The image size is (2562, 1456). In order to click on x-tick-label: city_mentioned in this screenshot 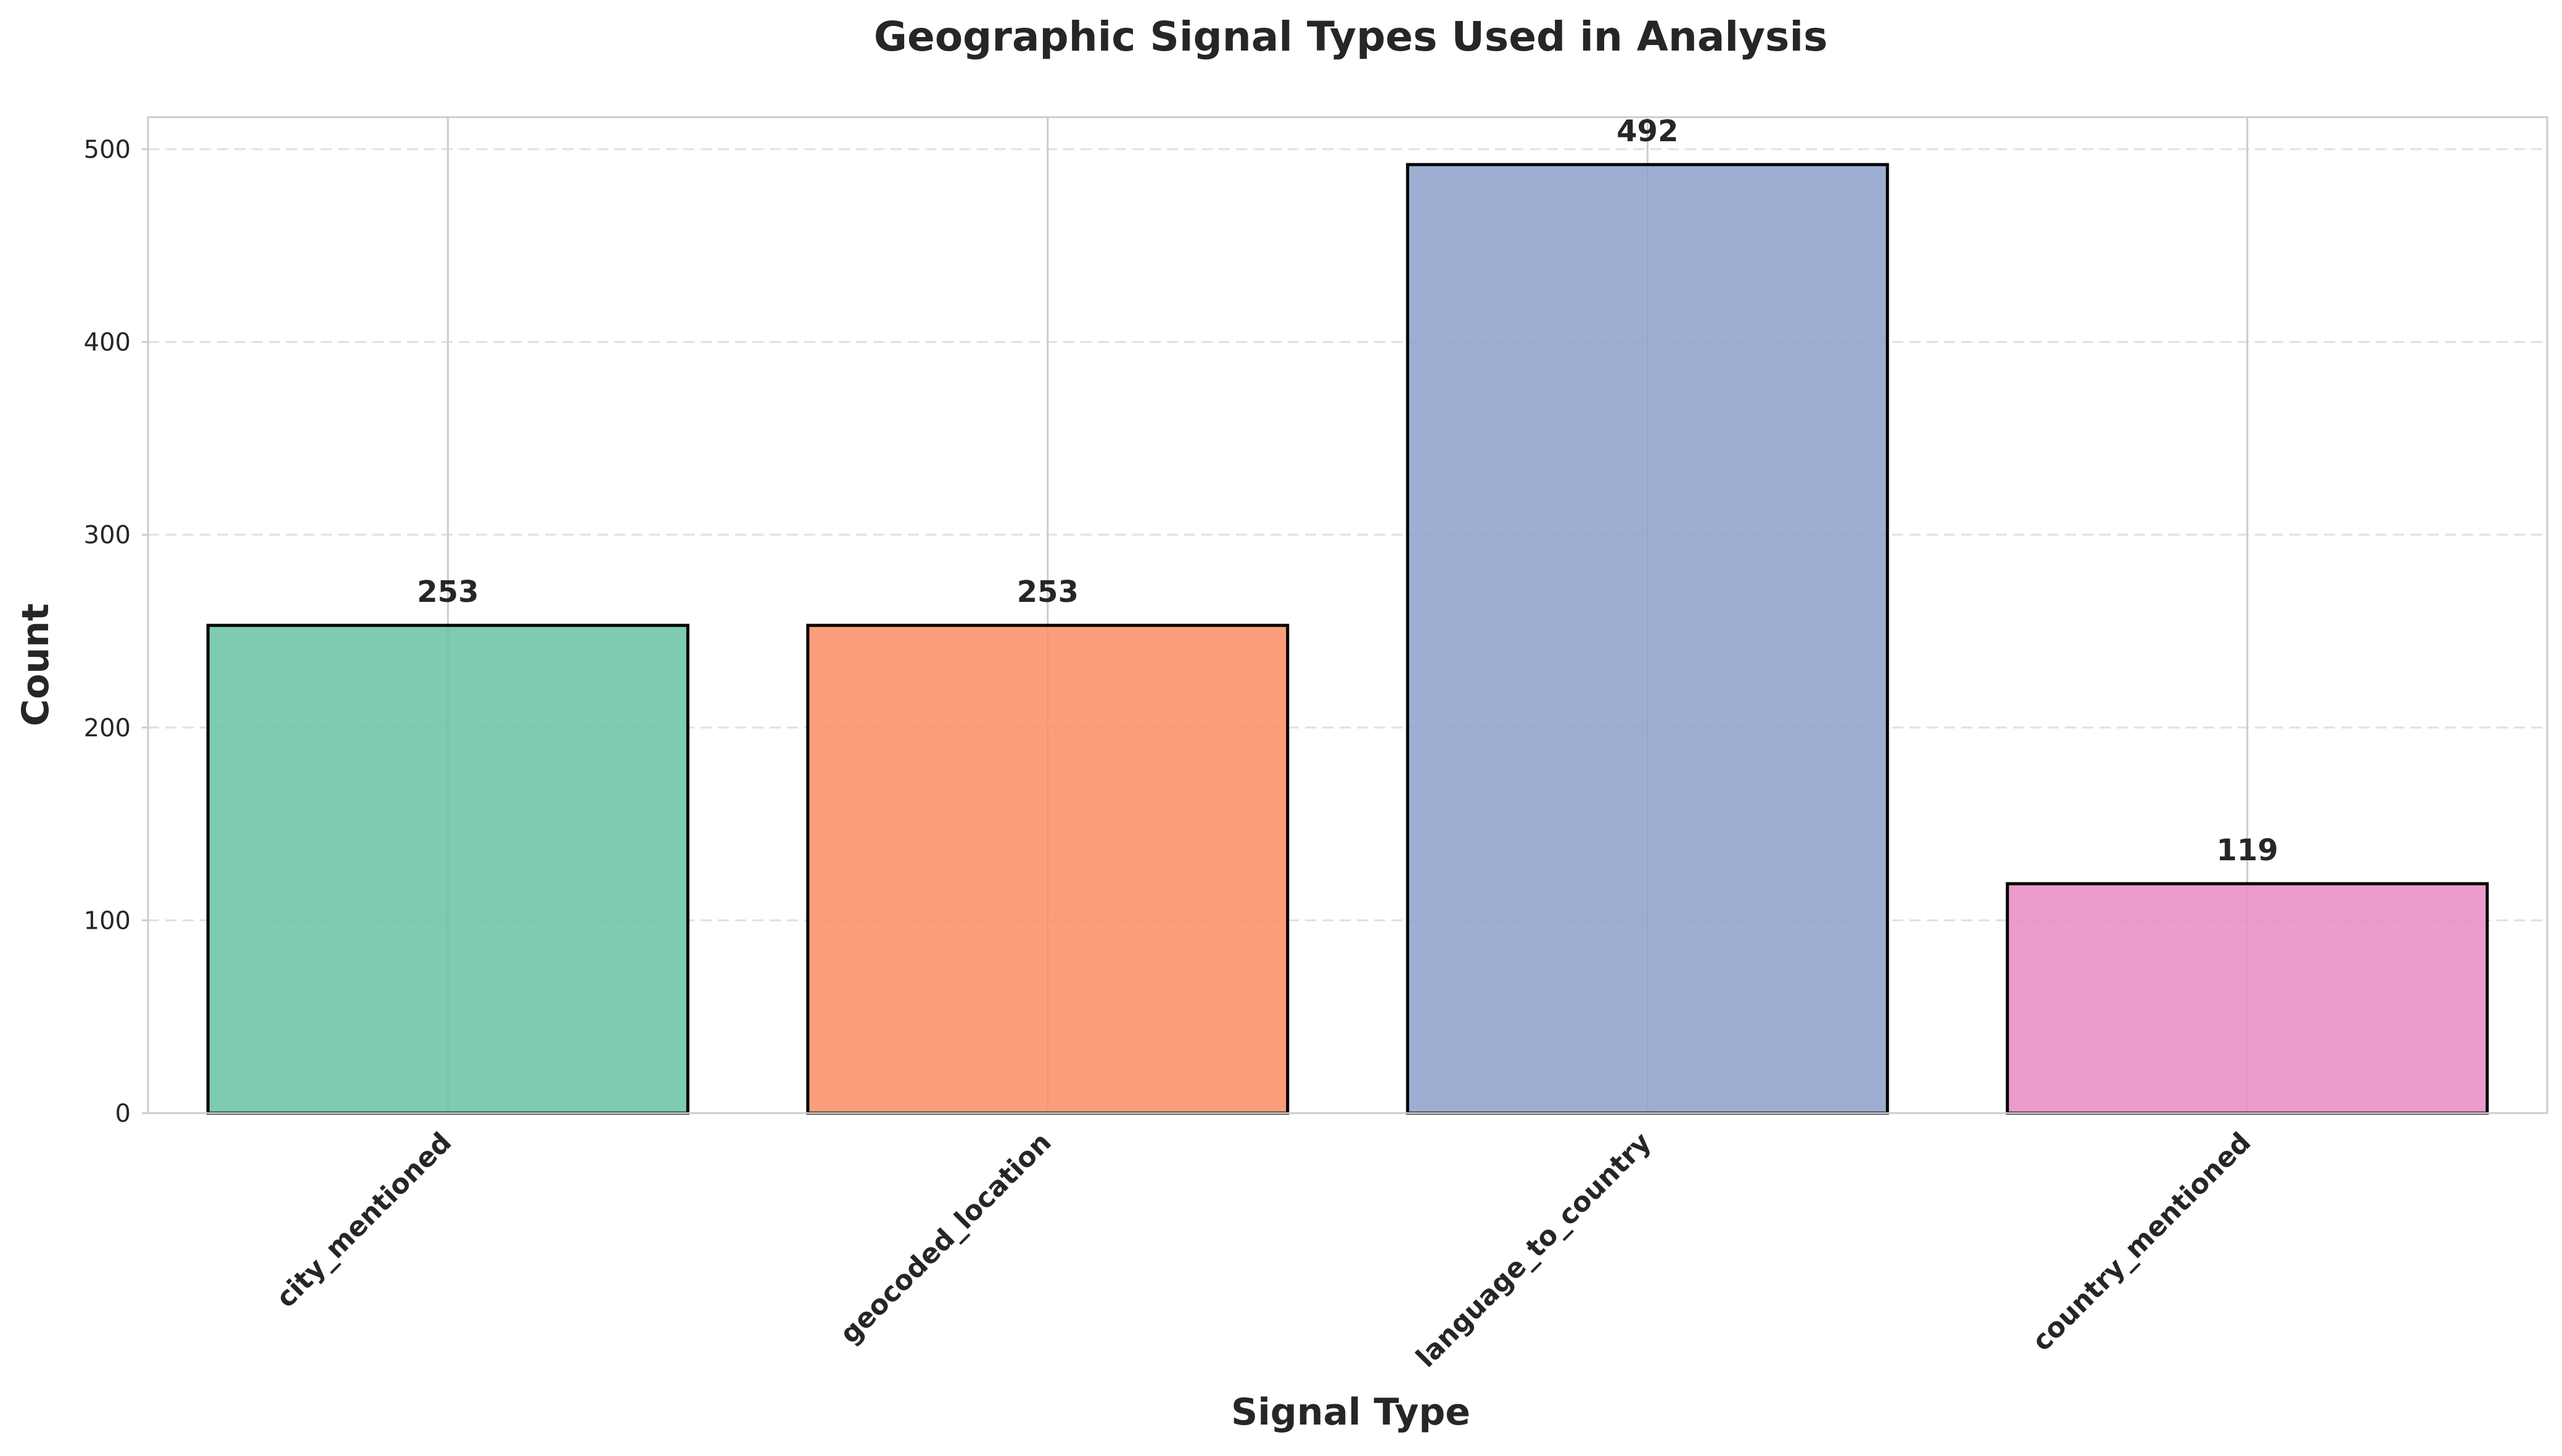, I will do `click(364, 1220)`.